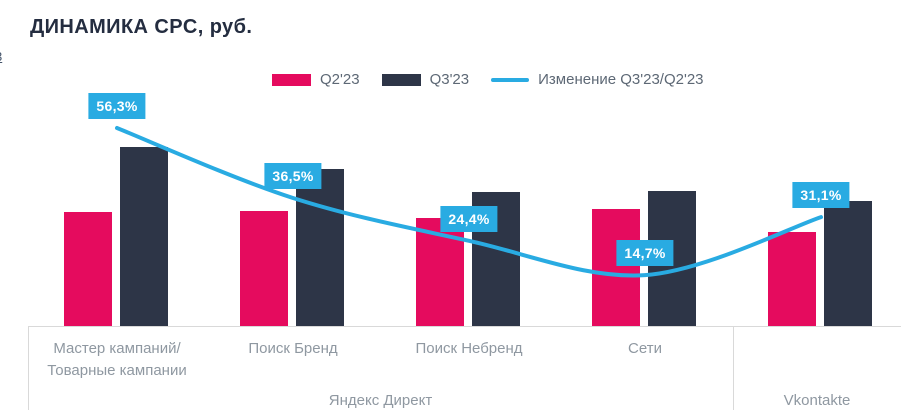 The height and width of the screenshot is (418, 901). Describe the element at coordinates (510, 79) in the screenshot. I see `change-line-swatch-icon` at that location.